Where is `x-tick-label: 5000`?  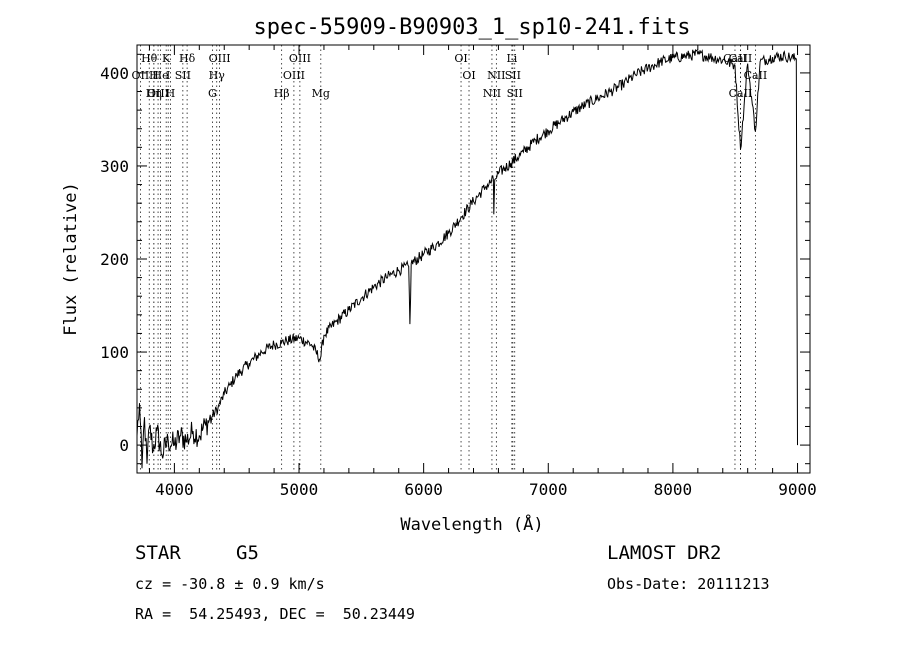 x-tick-label: 5000 is located at coordinates (299, 489).